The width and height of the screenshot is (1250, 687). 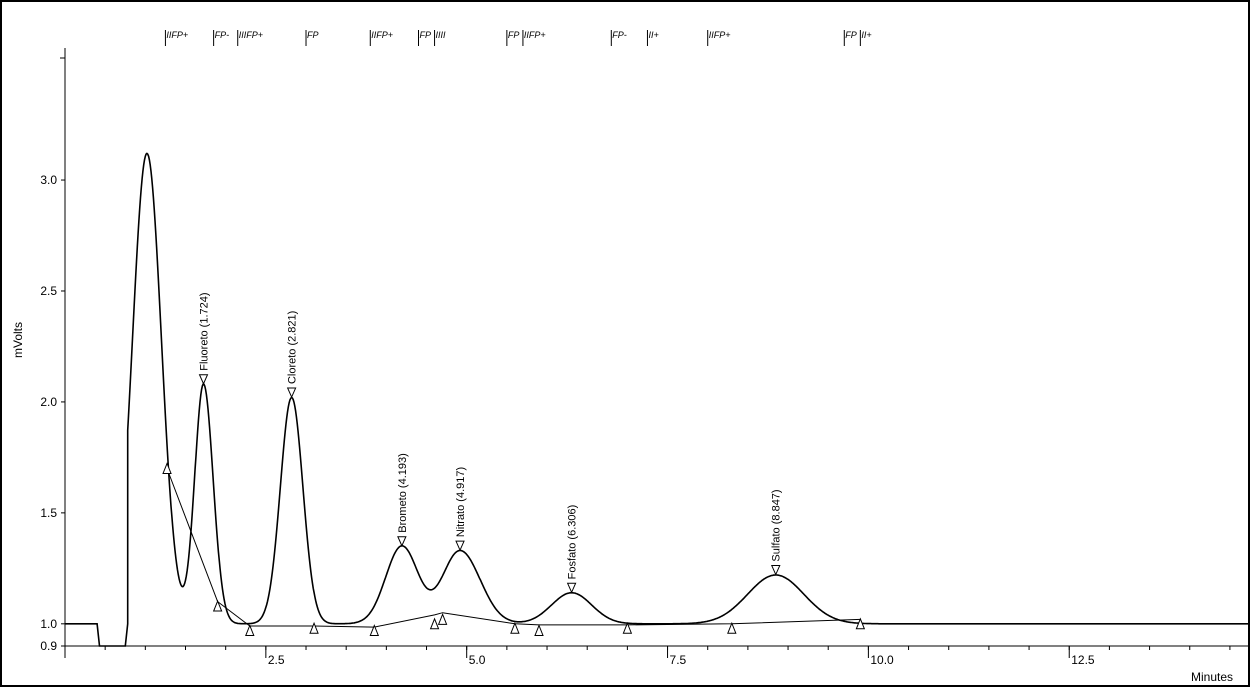 I want to click on peak-label: Brometo (4.193), so click(x=403, y=492).